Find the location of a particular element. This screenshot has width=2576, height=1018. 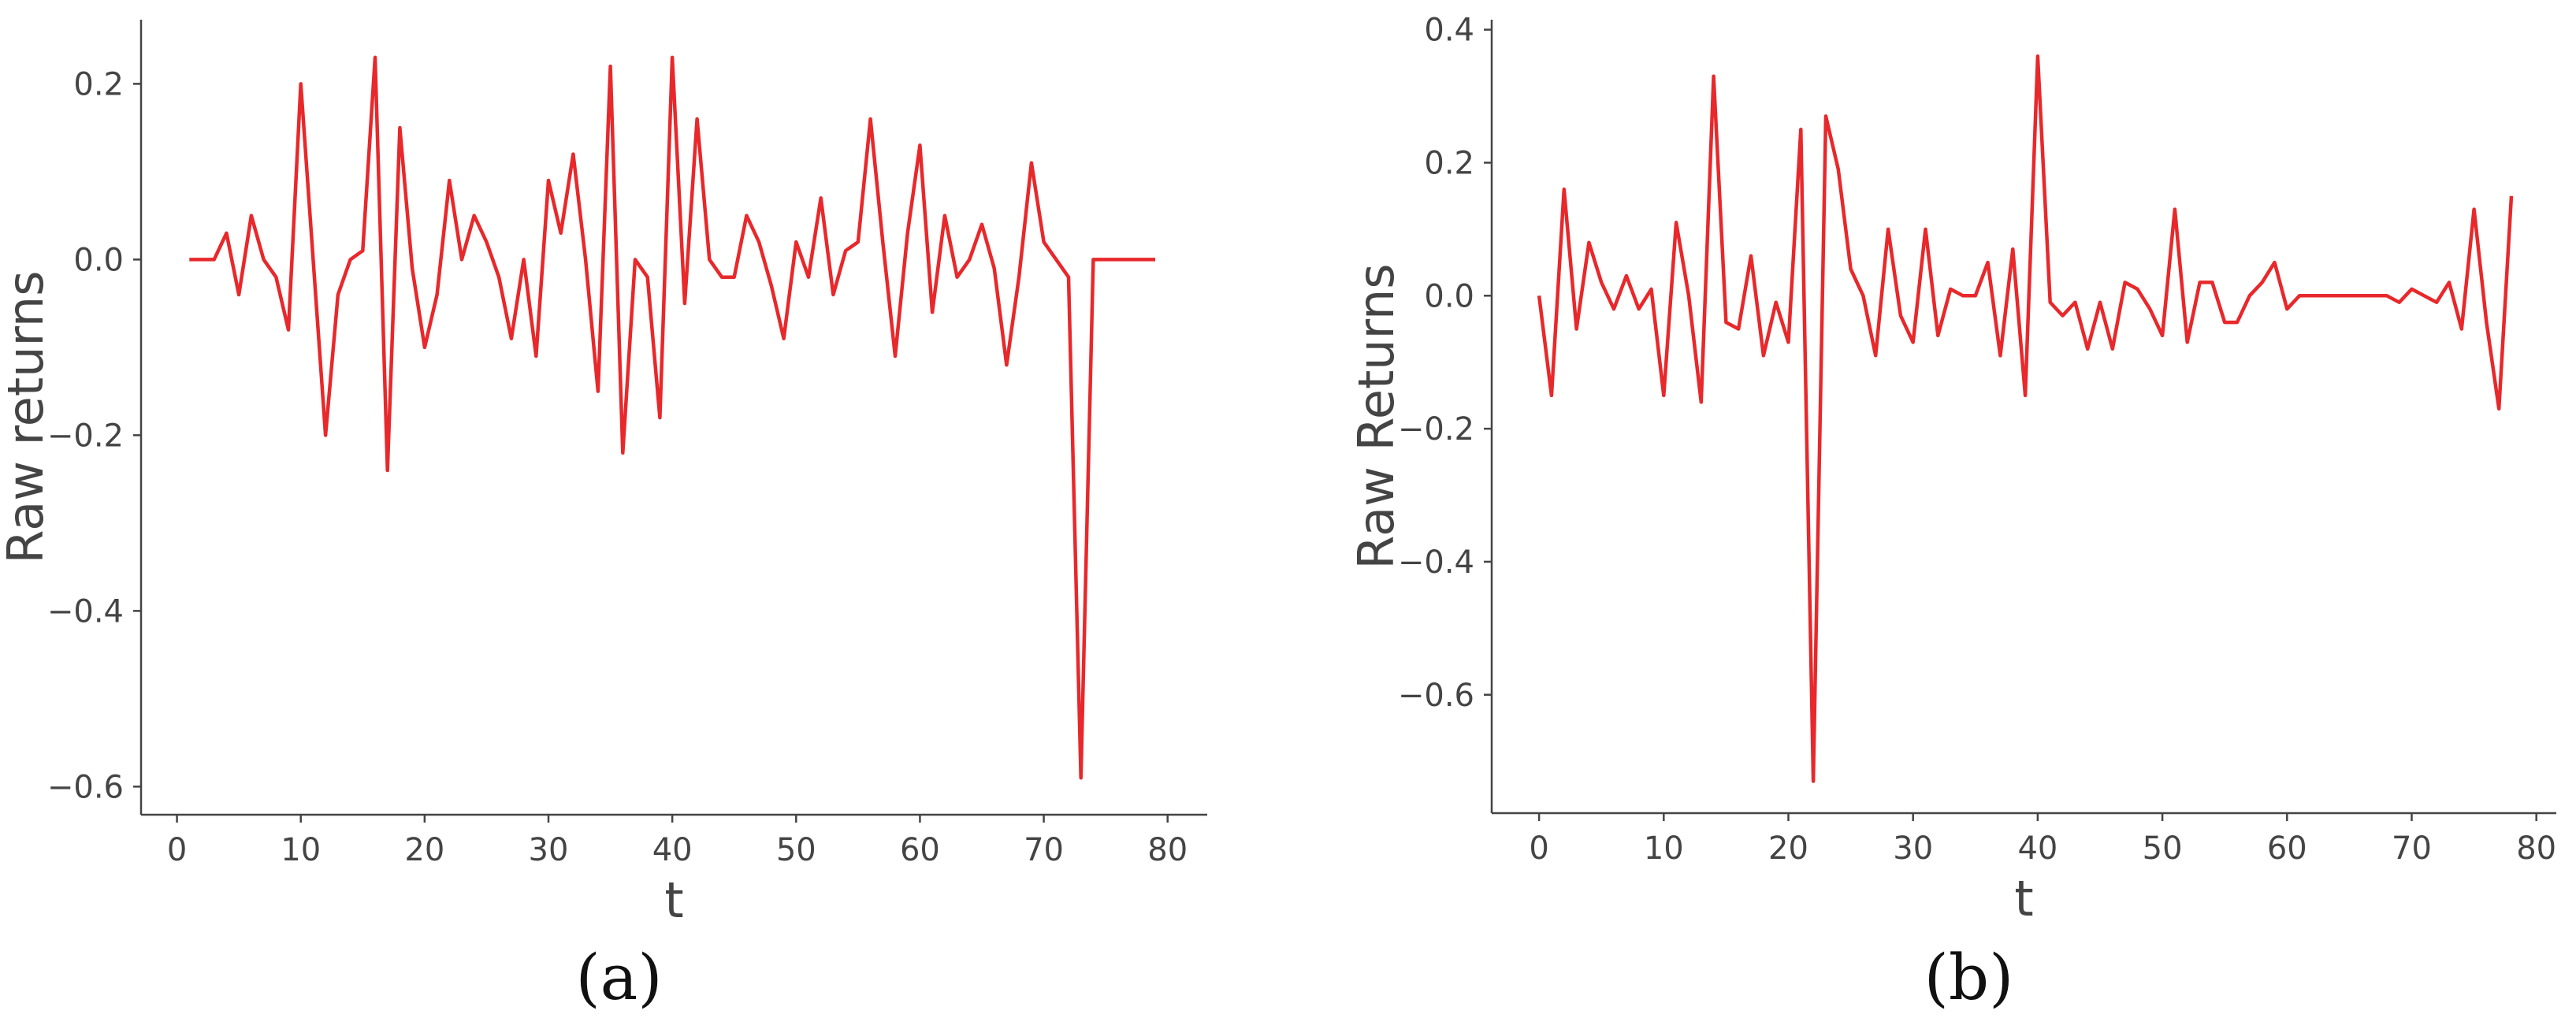

caption: (a) is located at coordinates (618, 978).